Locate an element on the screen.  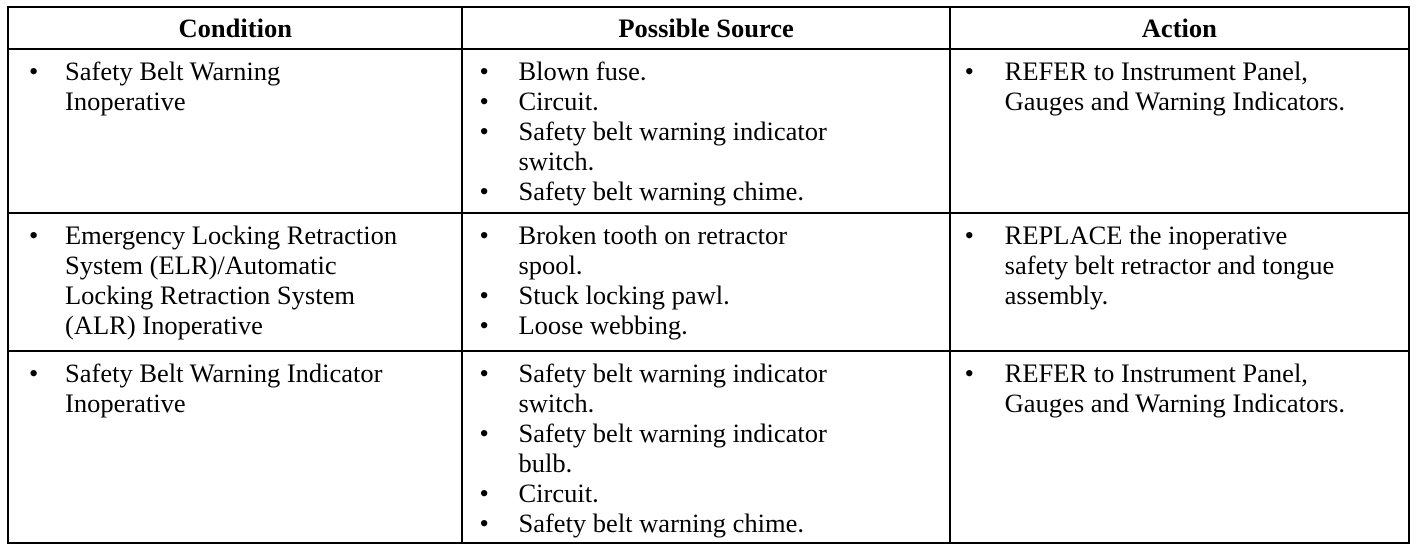
bullet-list: • Safety Belt Warning Inoperative is located at coordinates (235, 83).